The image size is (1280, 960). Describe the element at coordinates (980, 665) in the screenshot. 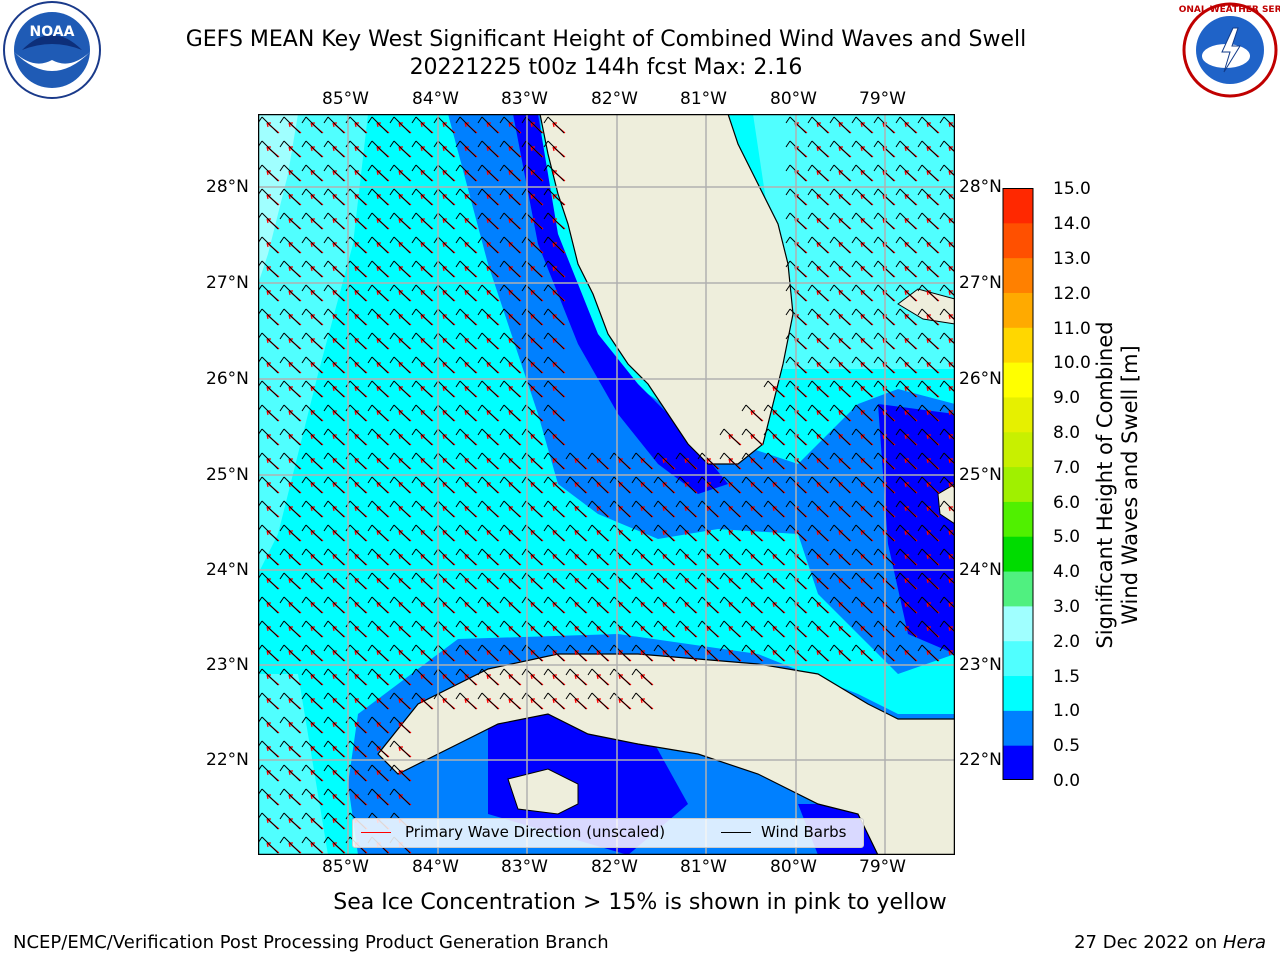

I see `lat-tick: 23°N` at that location.